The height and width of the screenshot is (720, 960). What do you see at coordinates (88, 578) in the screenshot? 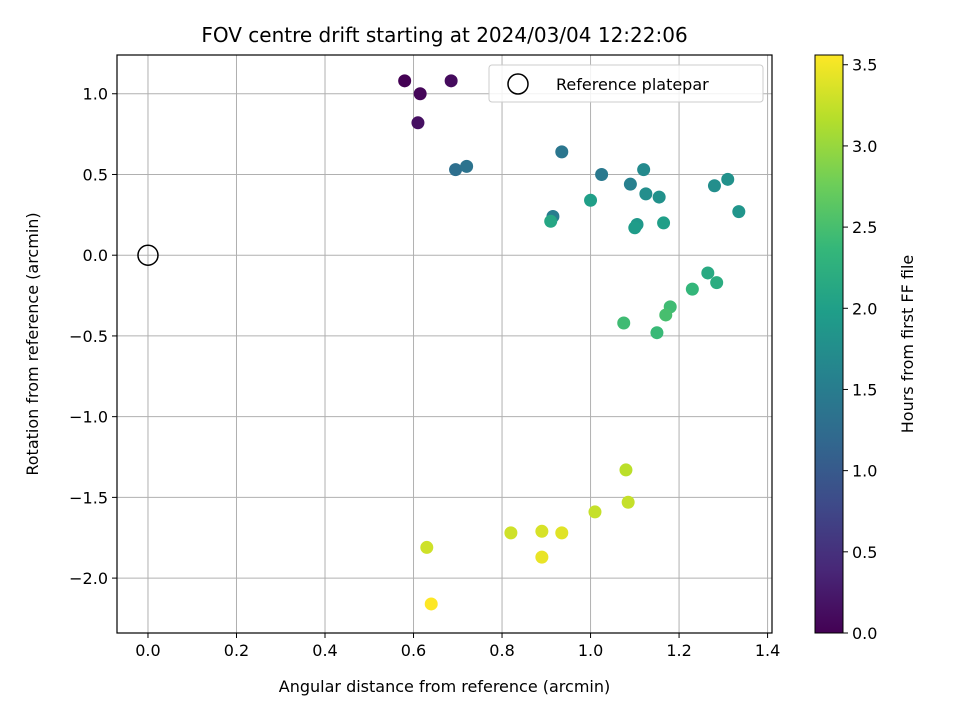
I see `y-tick-label: −2.0` at bounding box center [88, 578].